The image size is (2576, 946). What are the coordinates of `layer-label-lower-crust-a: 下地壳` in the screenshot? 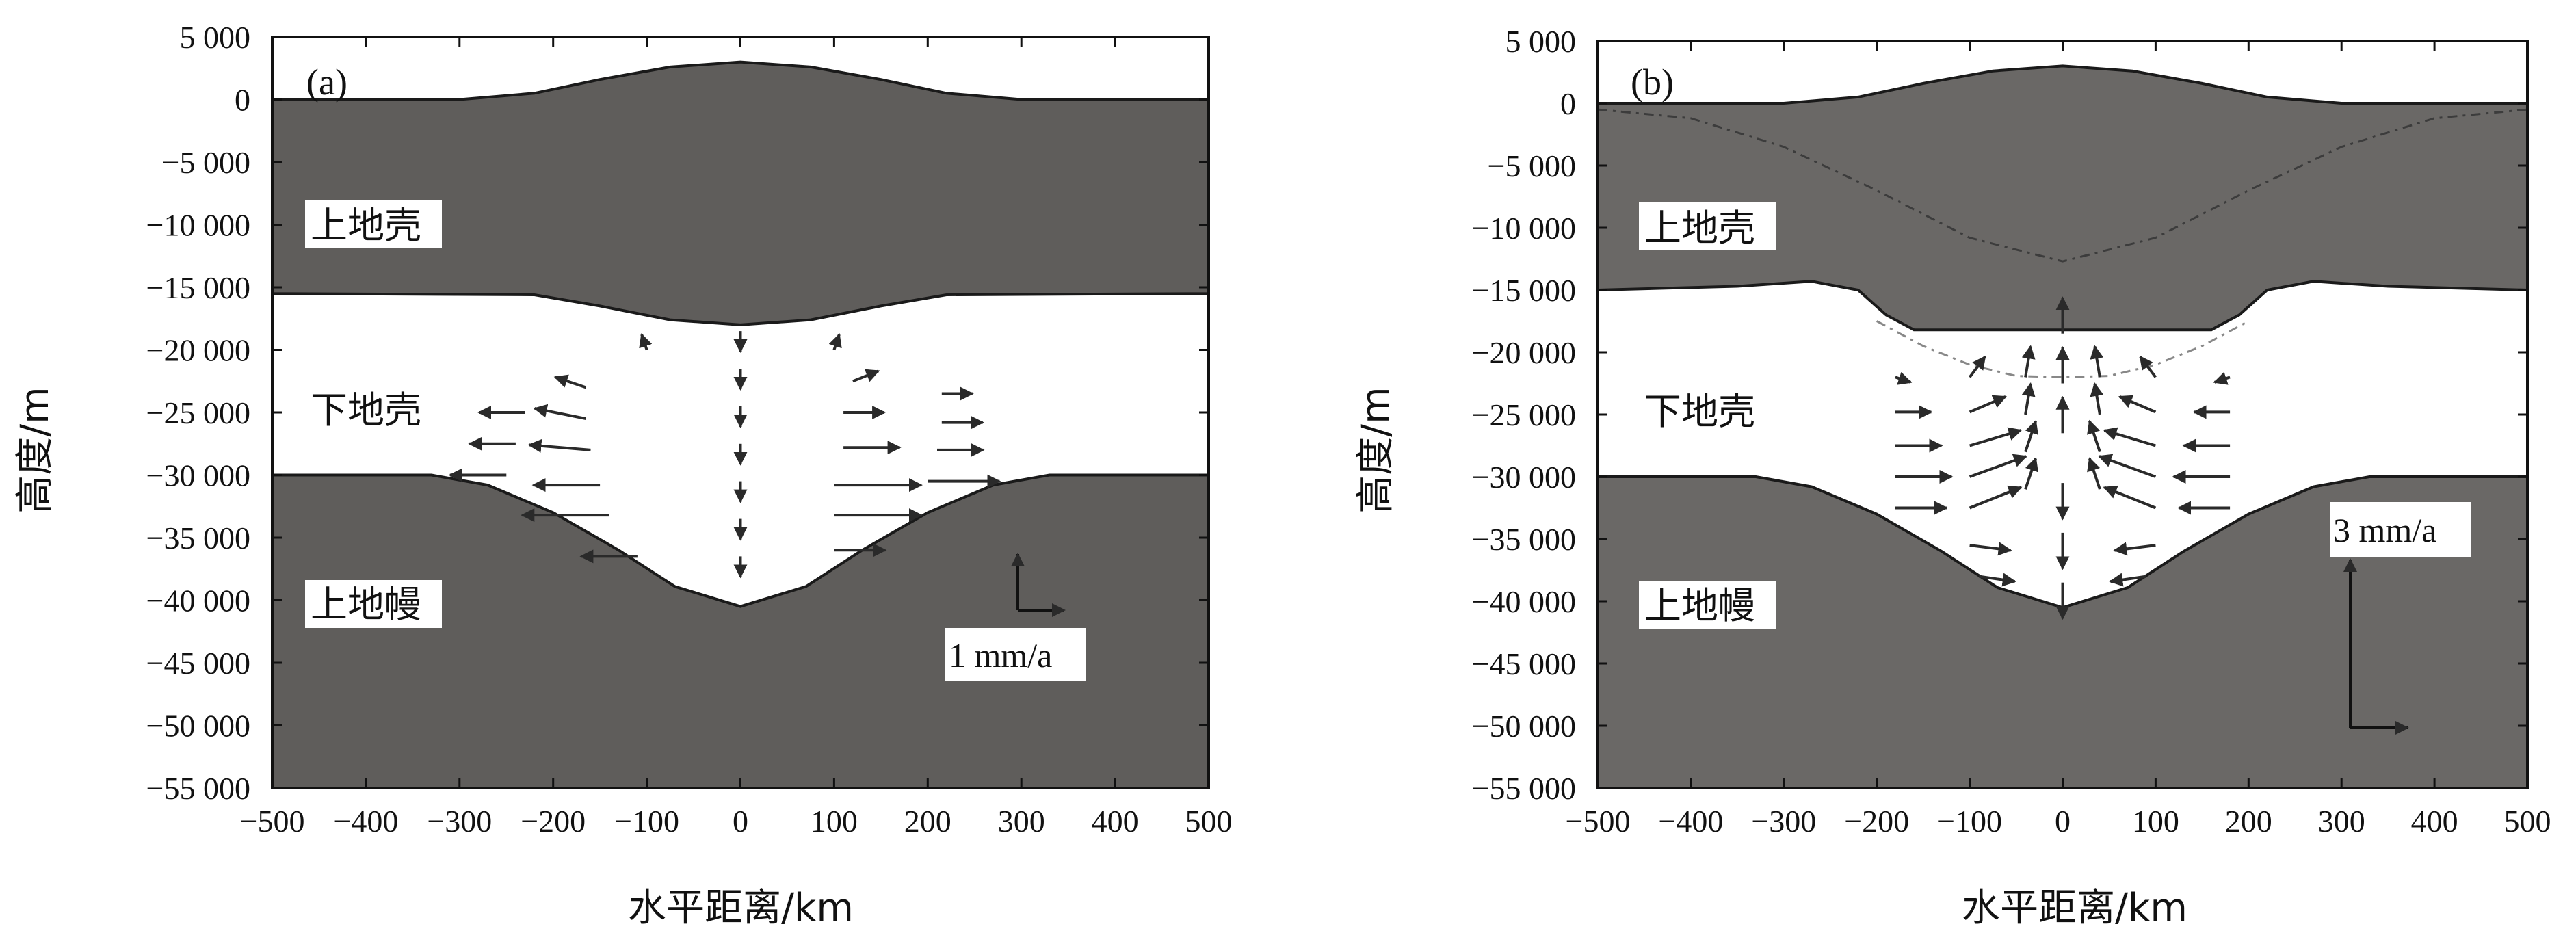 It's located at (366, 410).